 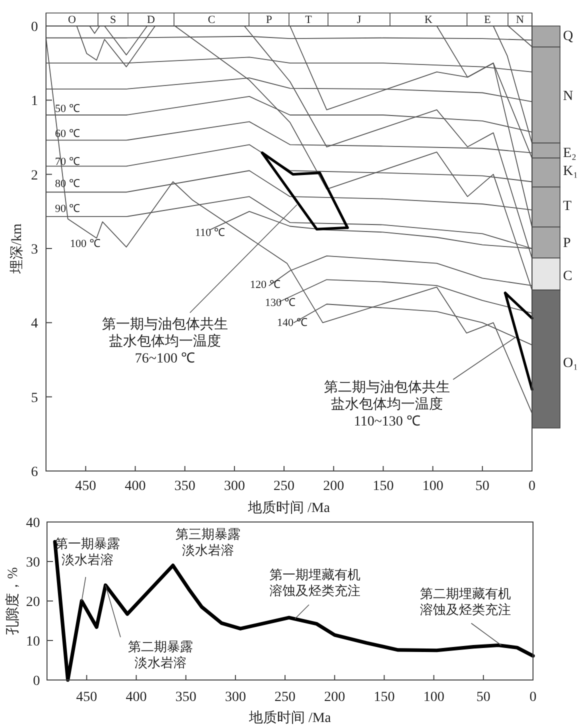 What do you see at coordinates (269, 20) in the screenshot?
I see `annotation: P` at bounding box center [269, 20].